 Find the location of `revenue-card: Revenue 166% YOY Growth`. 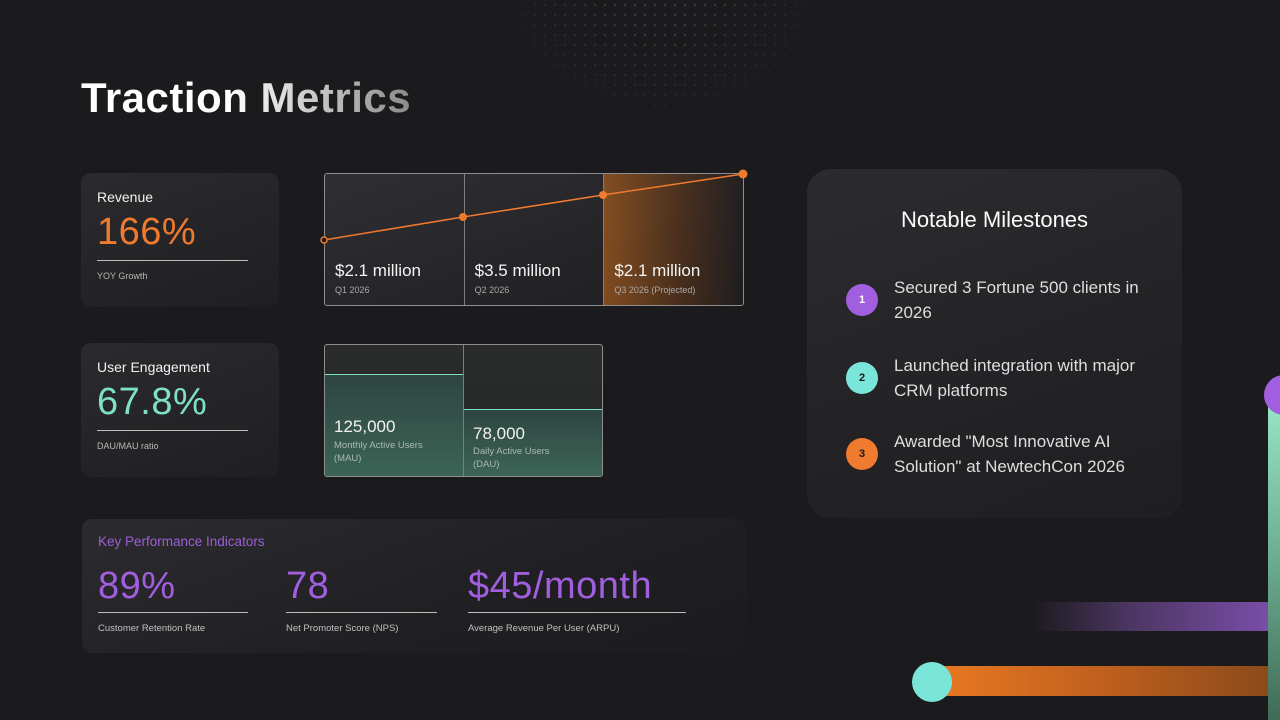

revenue-card: Revenue 166% YOY Growth is located at coordinates (180, 240).